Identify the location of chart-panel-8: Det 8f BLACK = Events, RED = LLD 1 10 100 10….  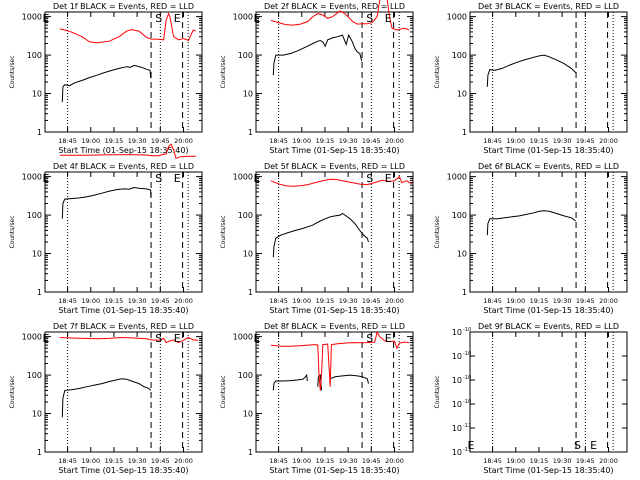
(317, 398).